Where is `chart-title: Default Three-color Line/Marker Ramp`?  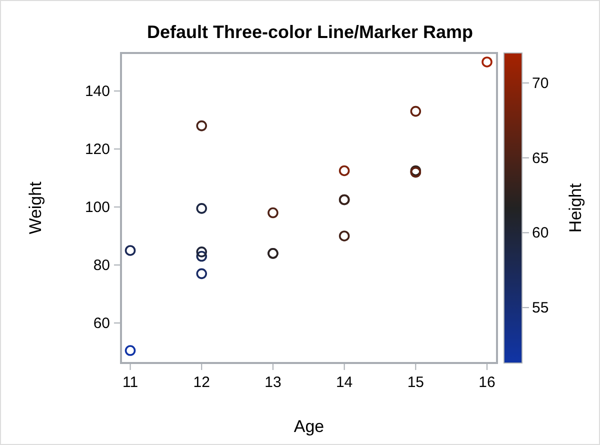 chart-title: Default Three-color Line/Marker Ramp is located at coordinates (310, 32).